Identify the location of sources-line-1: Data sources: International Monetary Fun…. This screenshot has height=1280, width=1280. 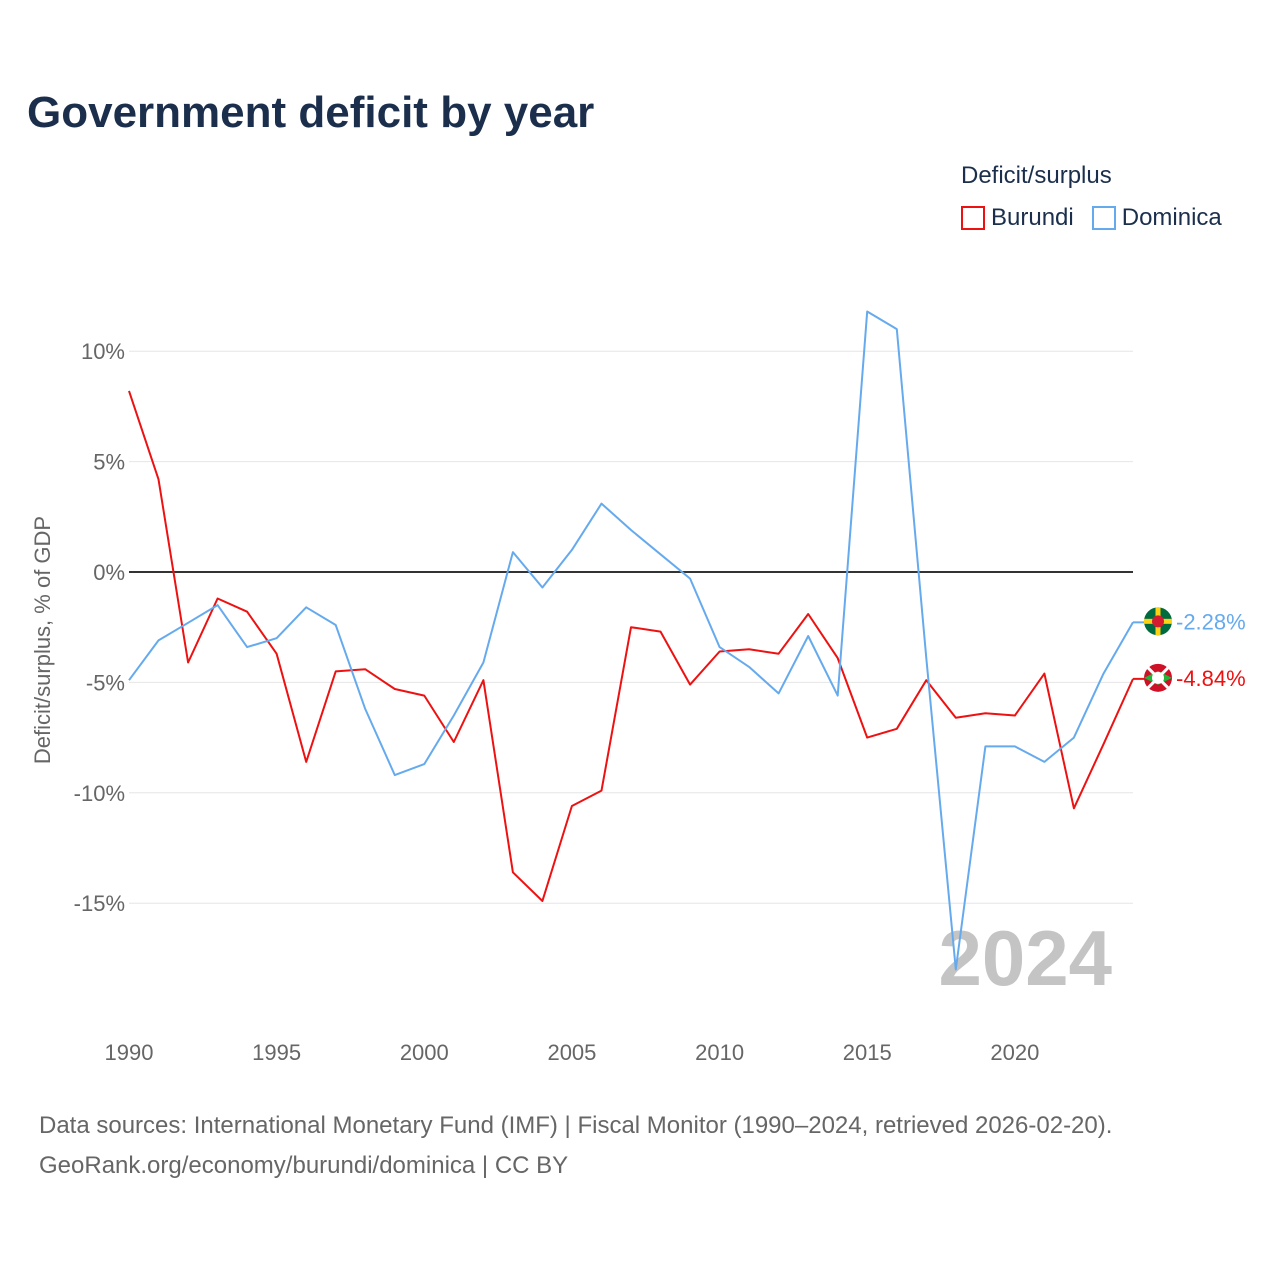
(576, 1125).